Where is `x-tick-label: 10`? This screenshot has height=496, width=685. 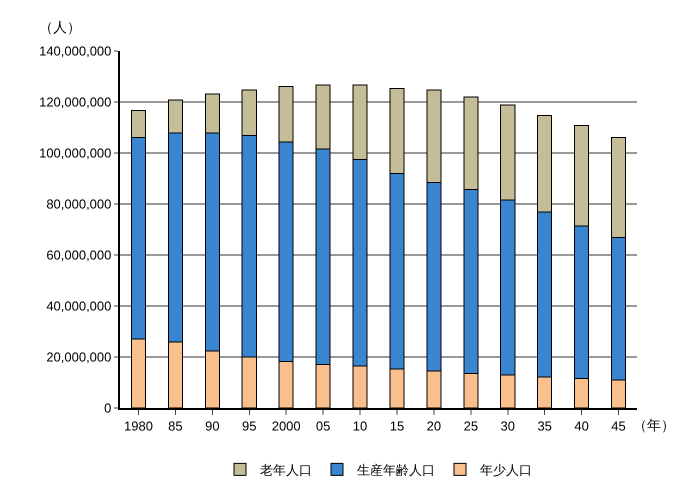 x-tick-label: 10 is located at coordinates (360, 426).